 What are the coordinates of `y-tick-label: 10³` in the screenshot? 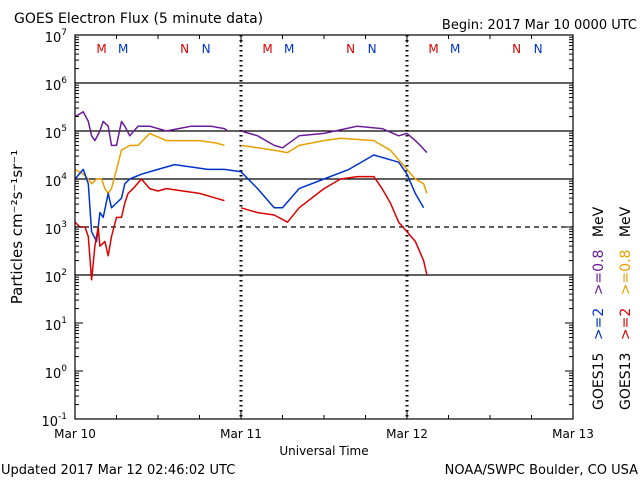 It's located at (56, 229).